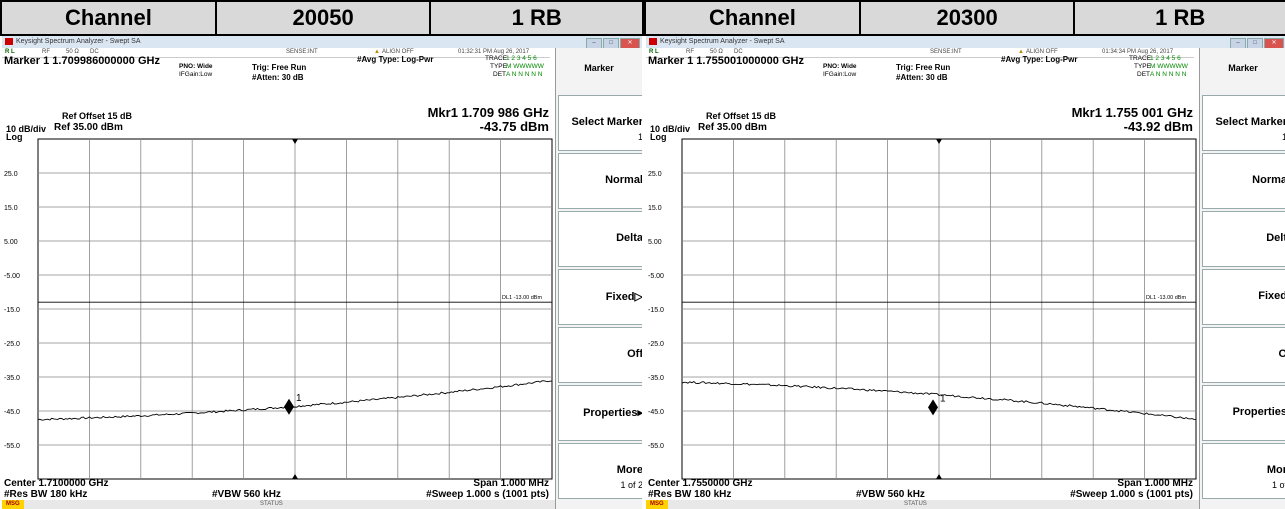  What do you see at coordinates (295, 400) in the screenshot?
I see `spectrum-trace` at bounding box center [295, 400].